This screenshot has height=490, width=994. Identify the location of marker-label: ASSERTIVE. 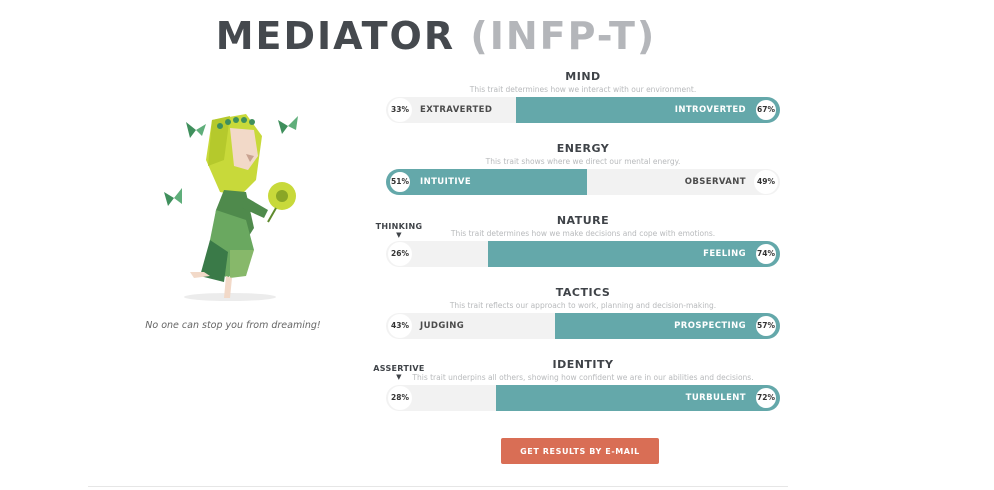
(399, 368).